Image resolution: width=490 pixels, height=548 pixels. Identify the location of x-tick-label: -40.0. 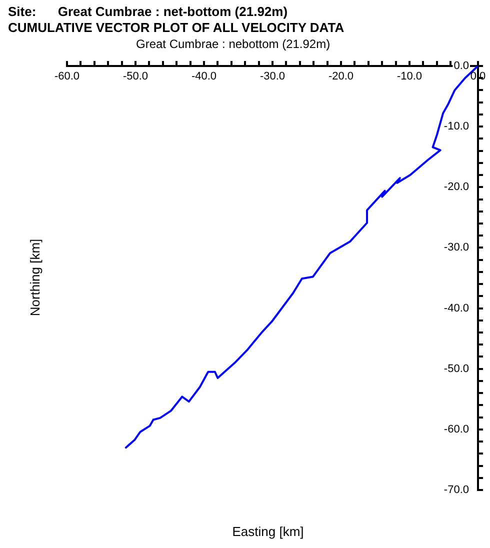
(204, 76).